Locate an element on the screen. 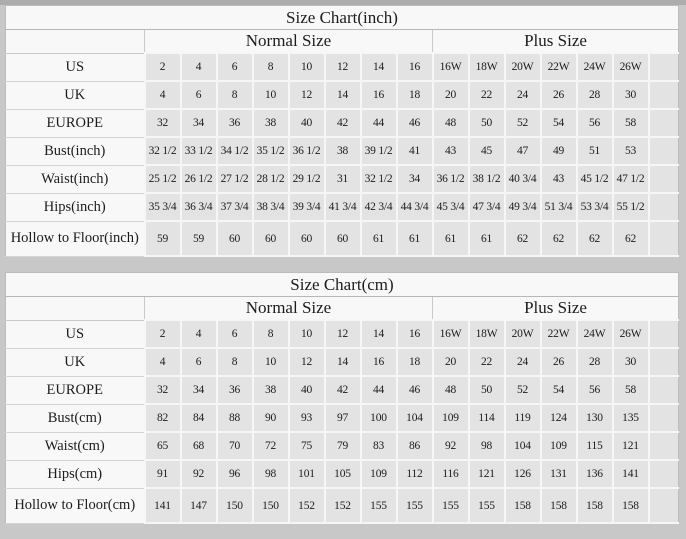  size-value-cell: 96 is located at coordinates (234, 474).